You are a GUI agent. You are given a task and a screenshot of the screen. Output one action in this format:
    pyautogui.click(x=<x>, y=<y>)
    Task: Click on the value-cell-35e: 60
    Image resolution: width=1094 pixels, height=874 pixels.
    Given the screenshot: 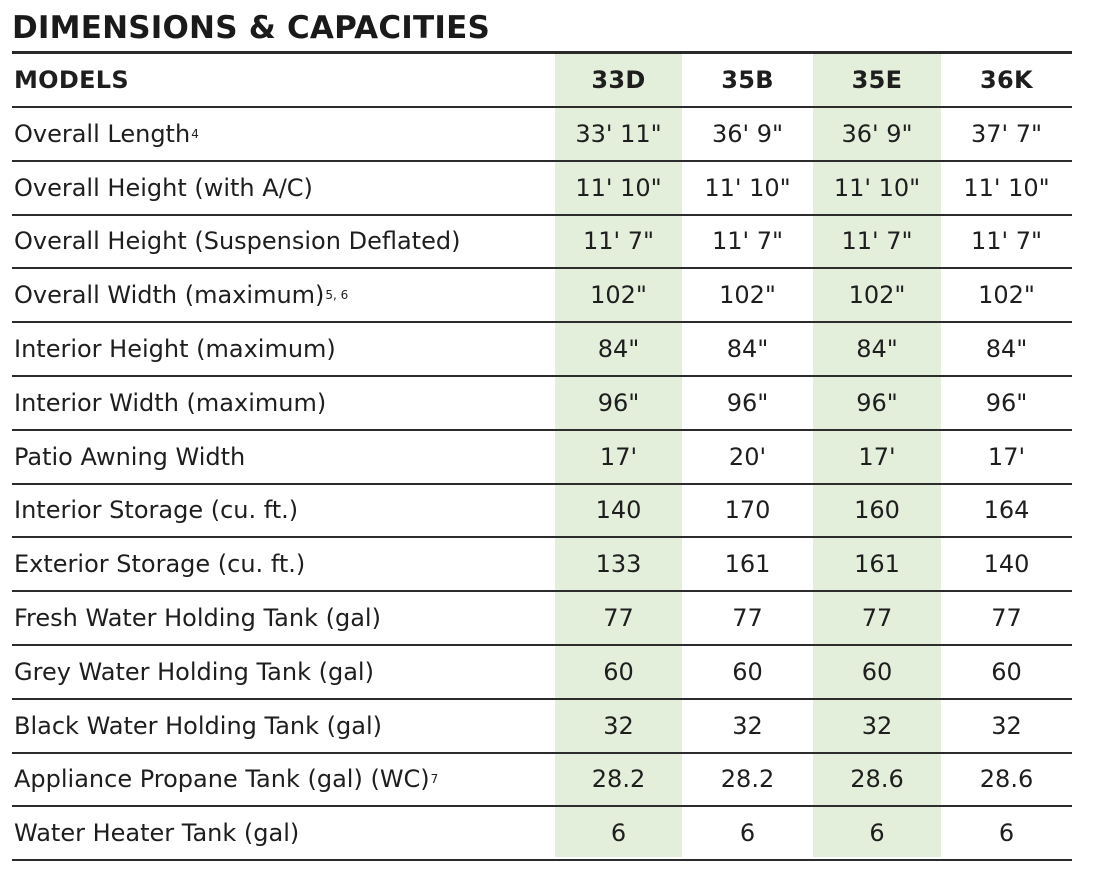 What is the action you would take?
    pyautogui.click(x=877, y=671)
    